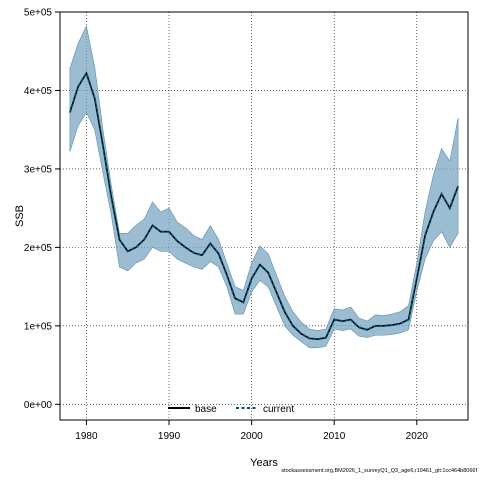 The width and height of the screenshot is (480, 485). Describe the element at coordinates (417, 436) in the screenshot. I see `x-tick-label: 2020` at that location.